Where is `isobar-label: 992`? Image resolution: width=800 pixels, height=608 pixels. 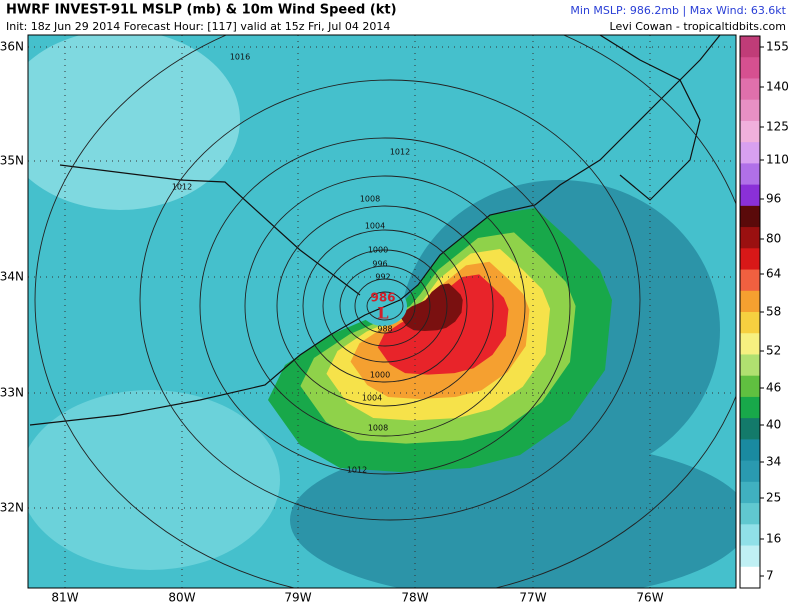
isobar-label: 992 is located at coordinates (382, 277).